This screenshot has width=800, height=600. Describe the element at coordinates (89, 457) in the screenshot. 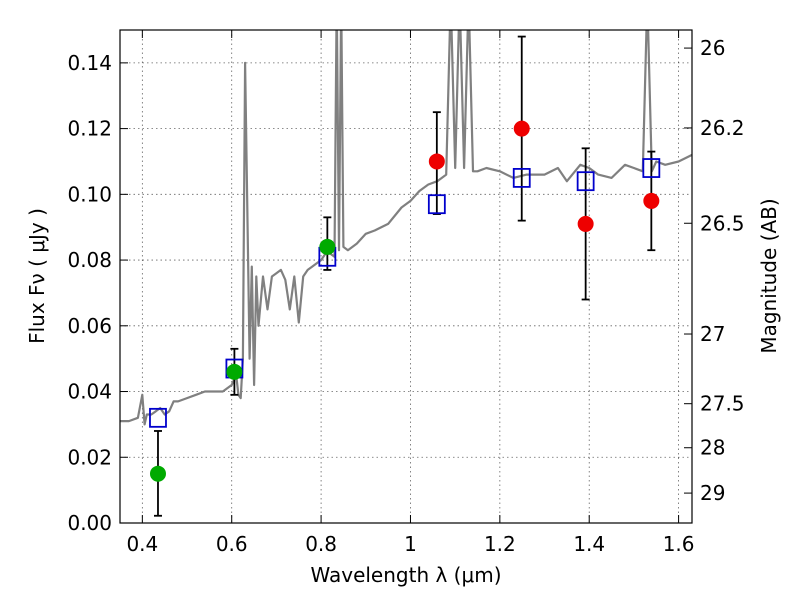

I see `y-tick-label: 0.02` at that location.